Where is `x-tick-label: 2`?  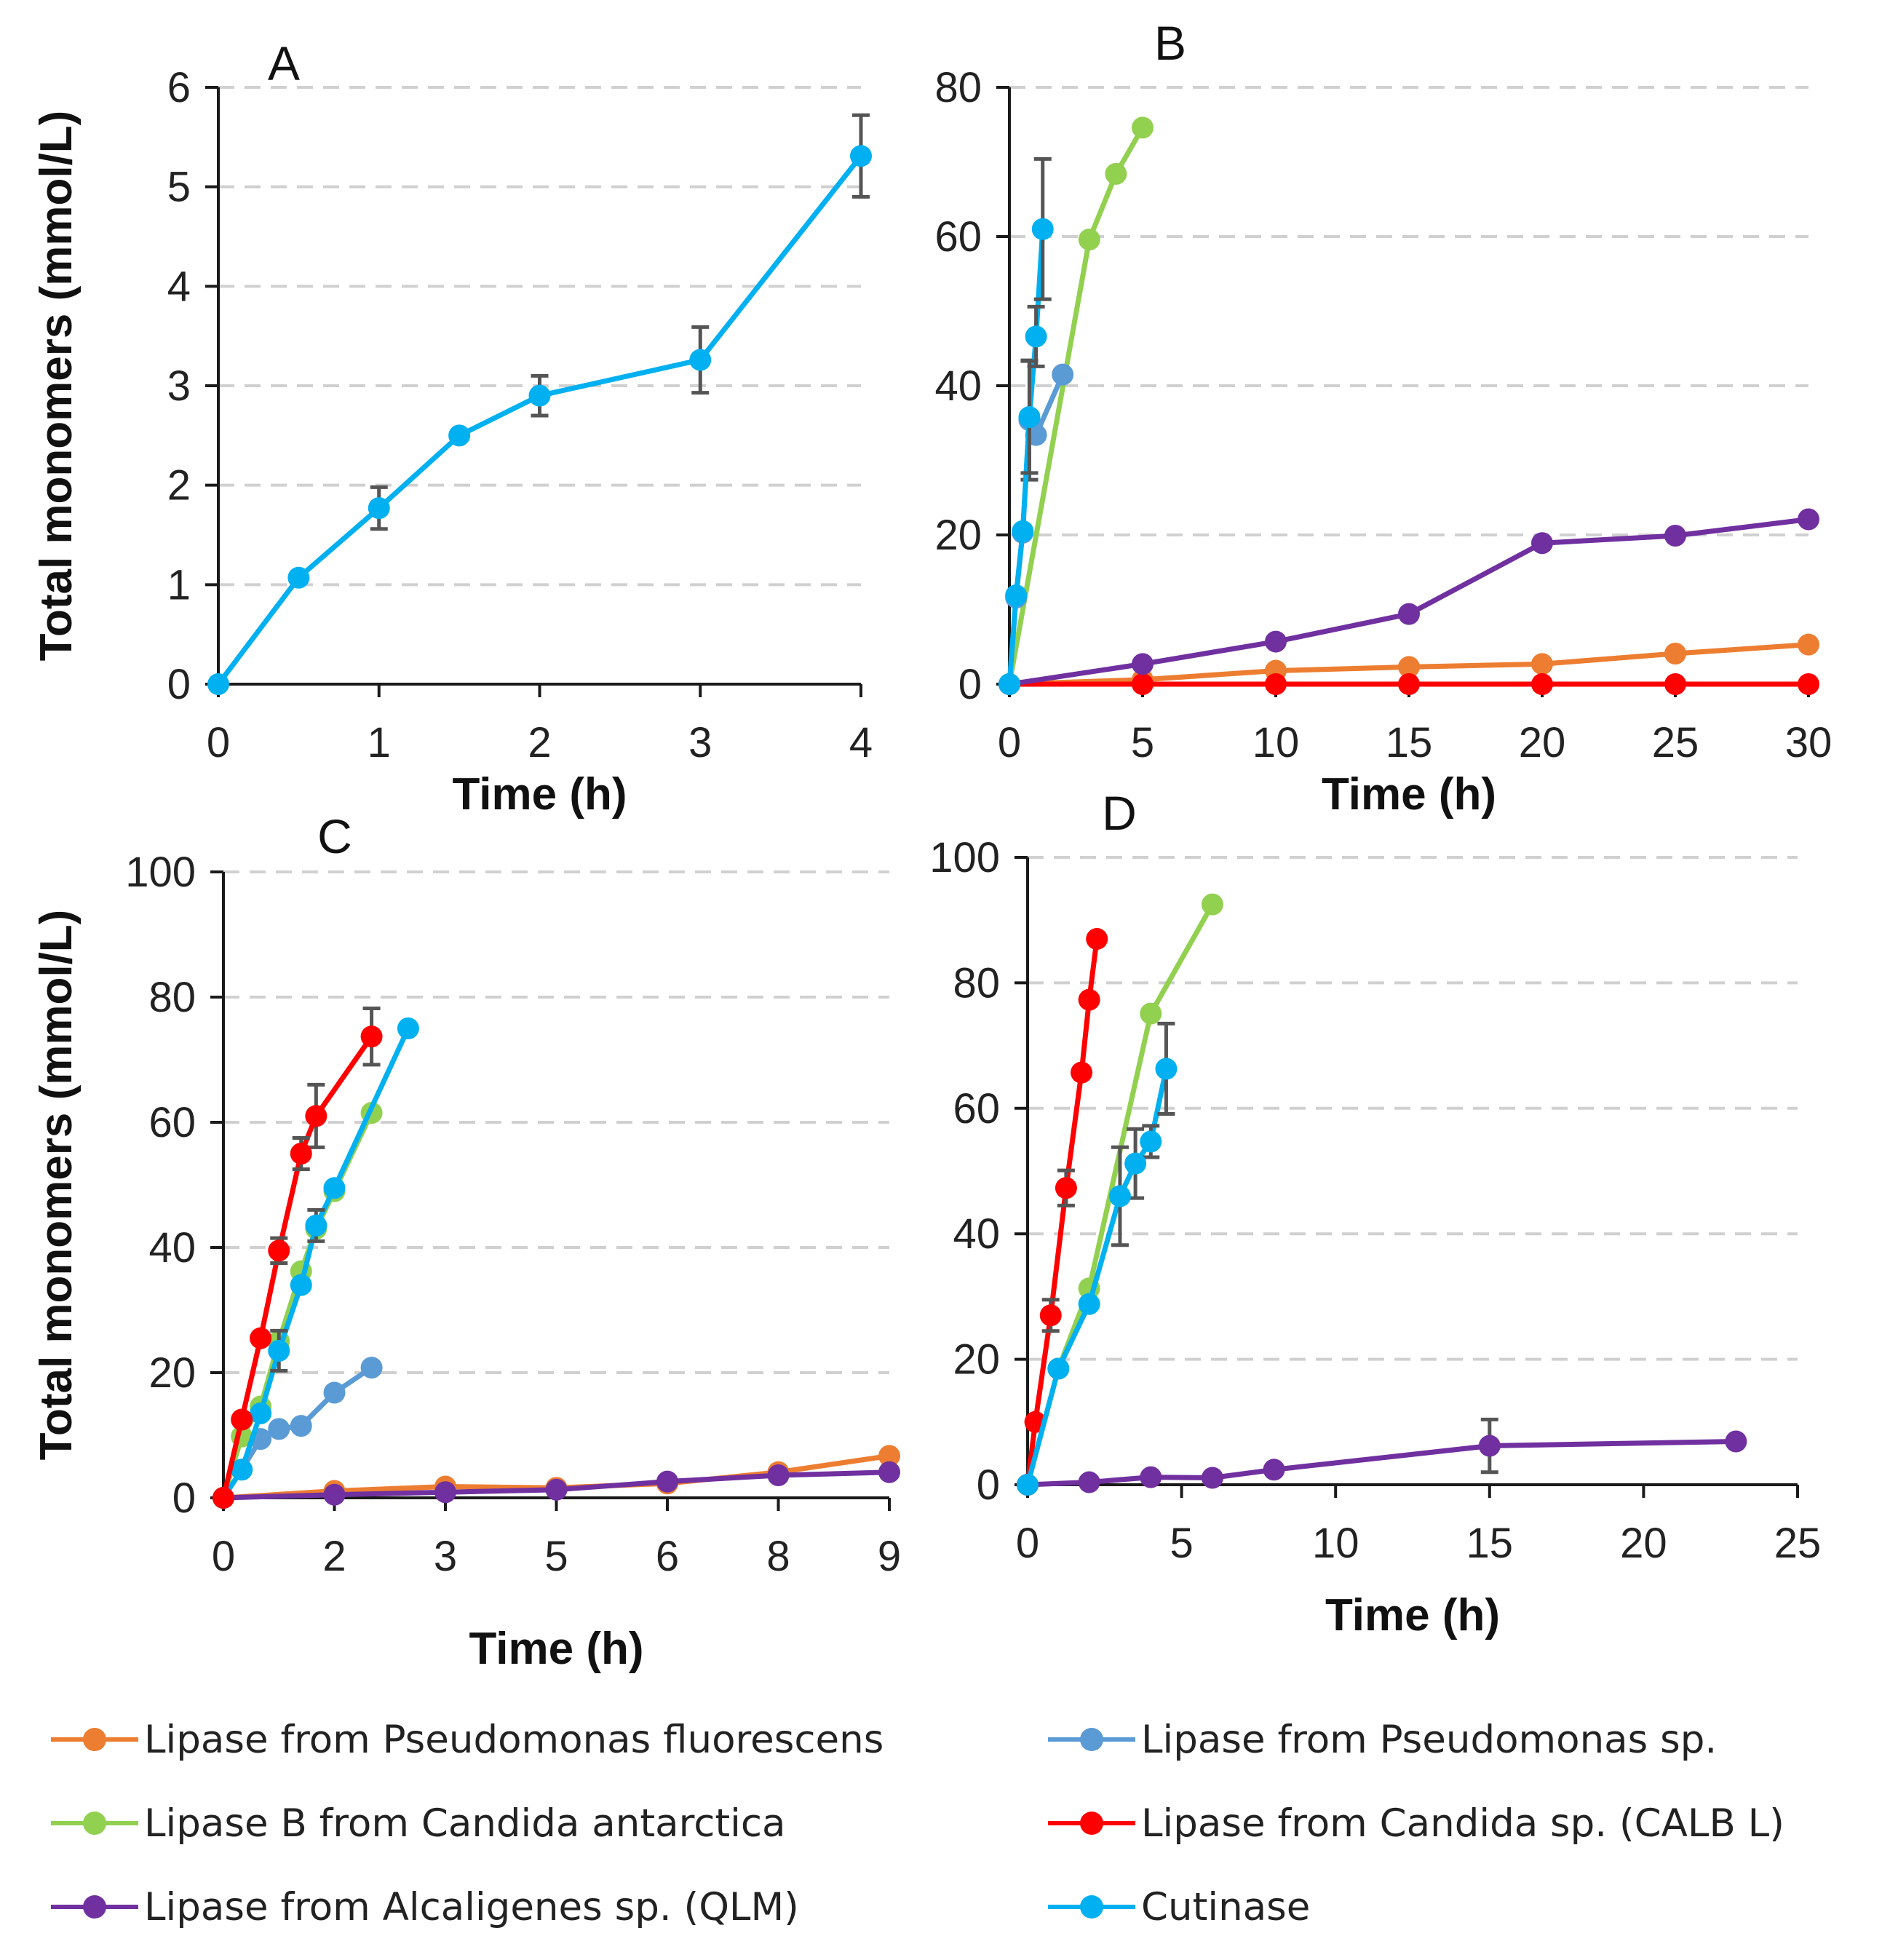
x-tick-label: 2 is located at coordinates (334, 1557).